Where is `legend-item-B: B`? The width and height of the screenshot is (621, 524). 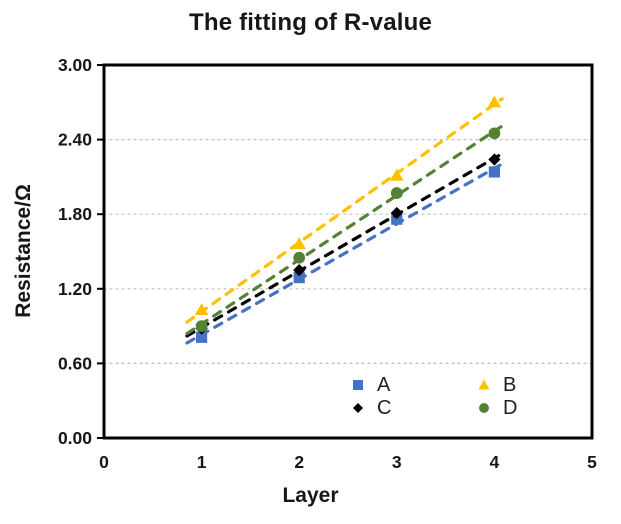
legend-item-B: B is located at coordinates (496, 385).